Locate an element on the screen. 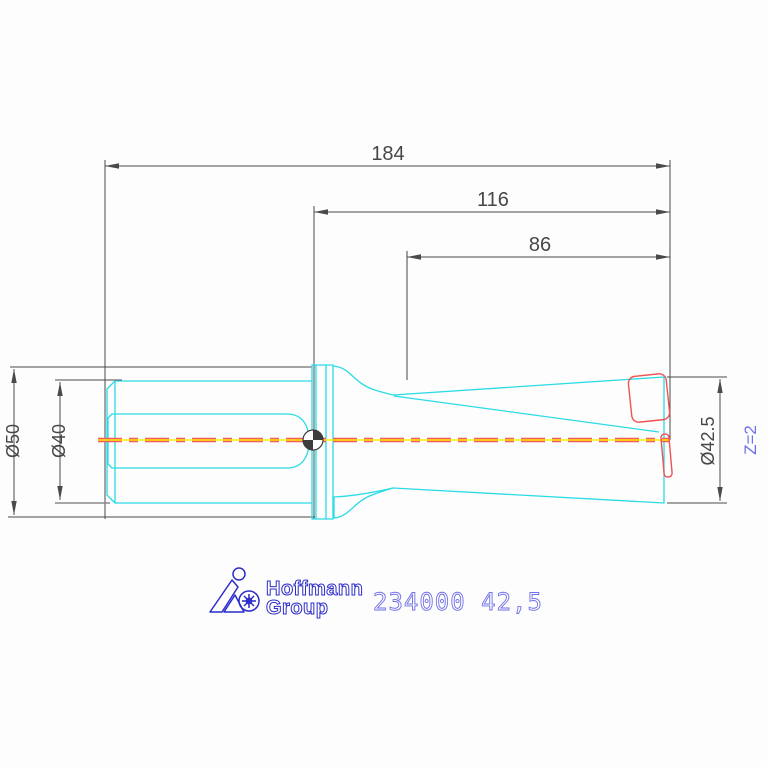 This screenshot has height=767, width=767. dimension-dia425: Ø42.5 is located at coordinates (710, 440).